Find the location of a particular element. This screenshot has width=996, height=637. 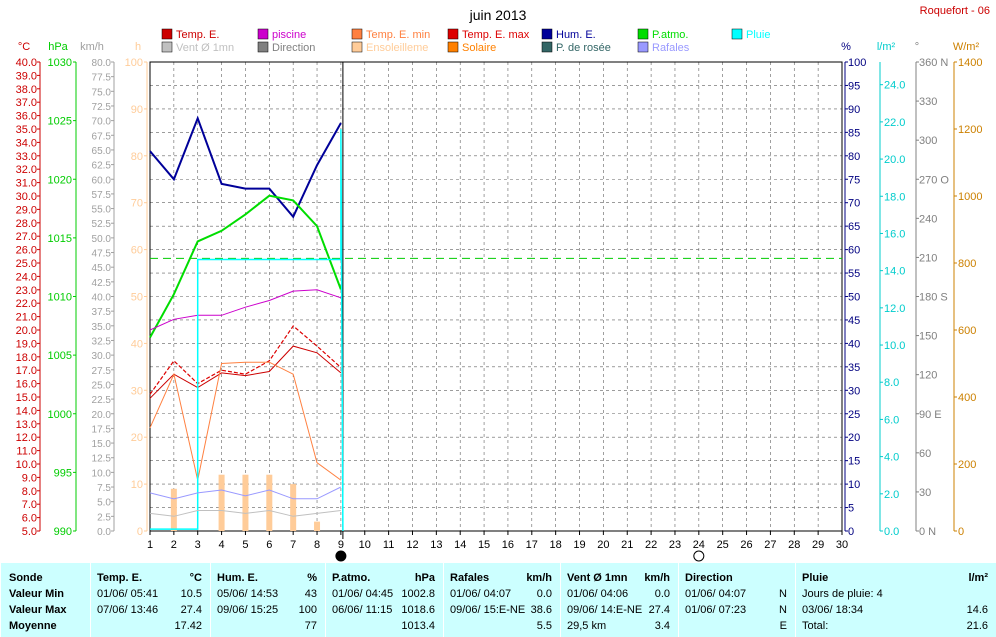

dir-tick-label: 120 is located at coordinates (928, 376).